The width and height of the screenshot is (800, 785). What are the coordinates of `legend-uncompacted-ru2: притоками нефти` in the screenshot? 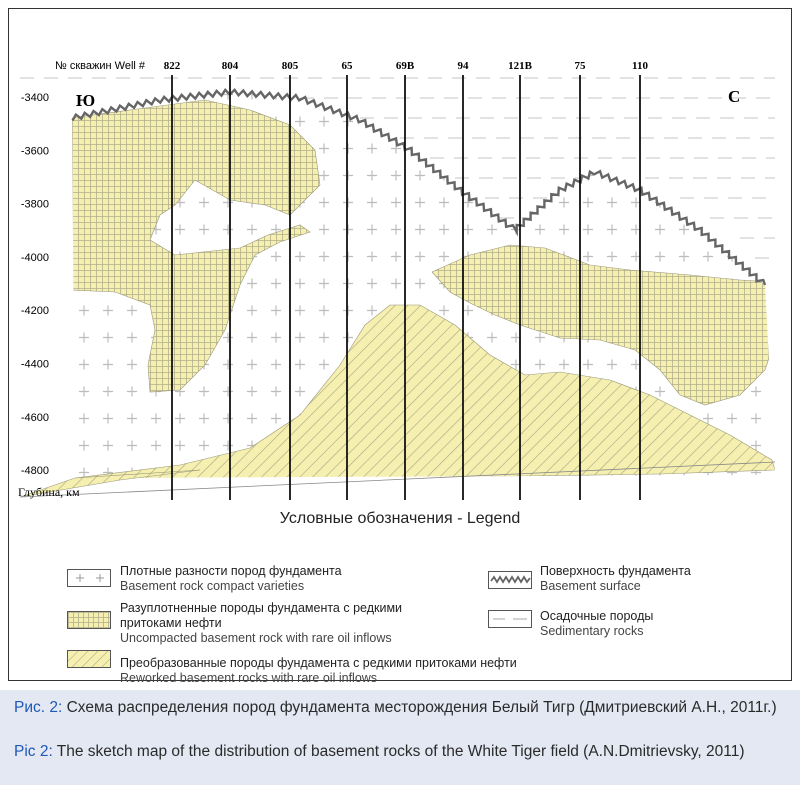 It's located at (171, 623).